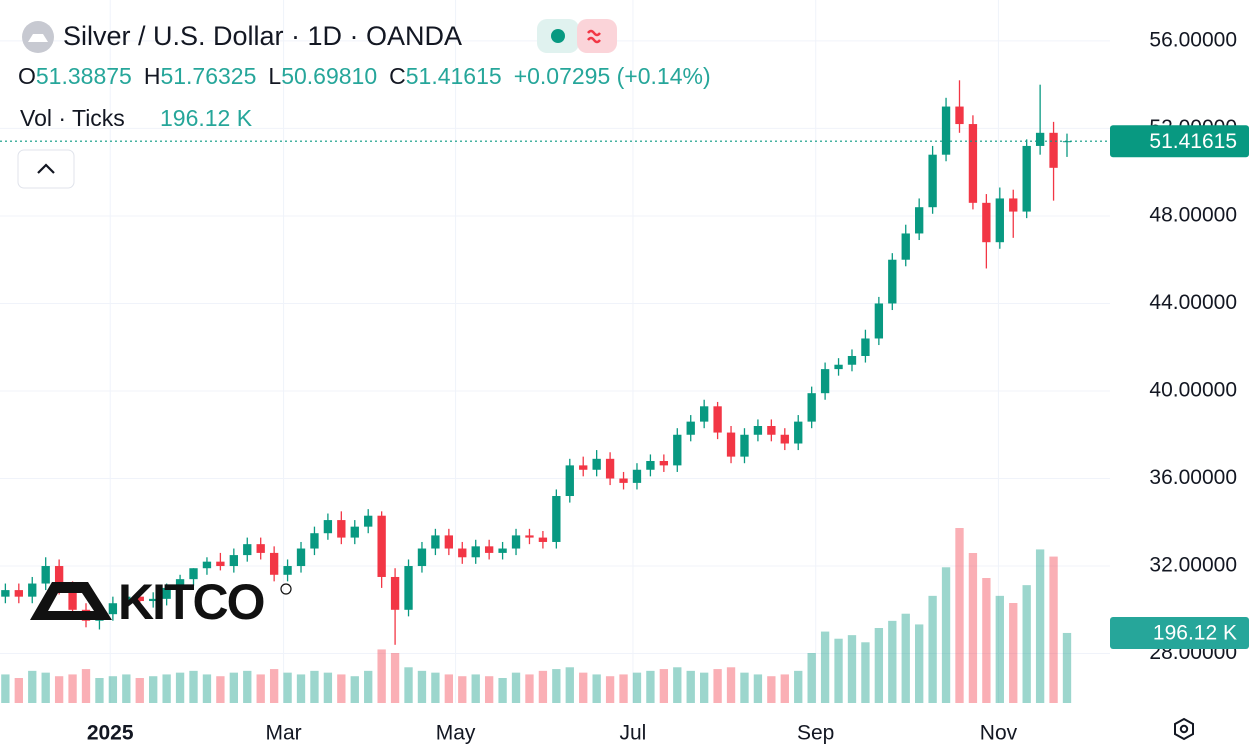 The image size is (1254, 756). I want to click on last-price-box, so click(1179, 141).